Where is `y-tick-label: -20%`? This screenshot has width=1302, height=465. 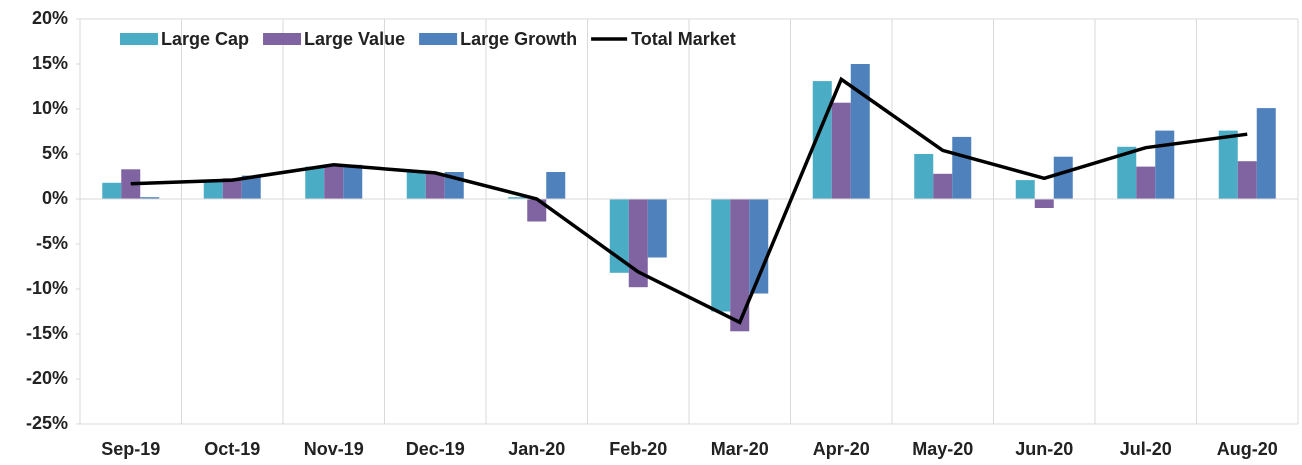
y-tick-label: -20% is located at coordinates (47, 378).